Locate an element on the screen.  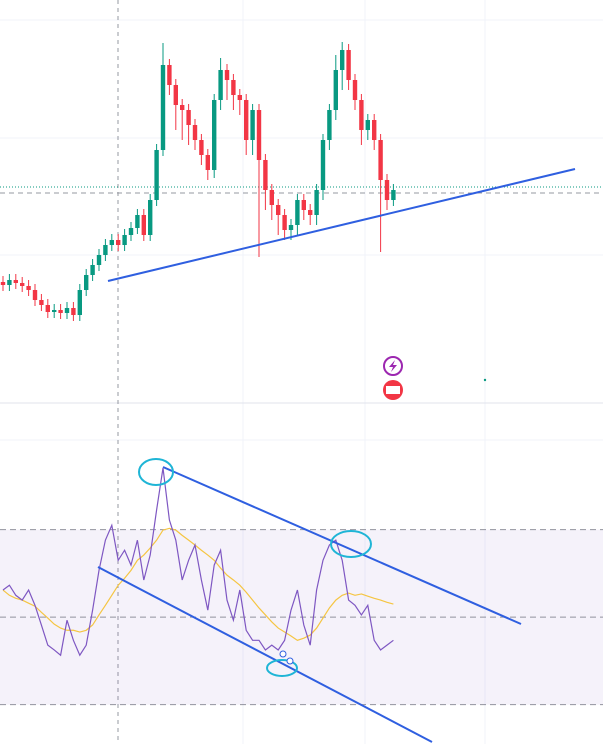
event-icon-bolt is located at coordinates (393, 366).